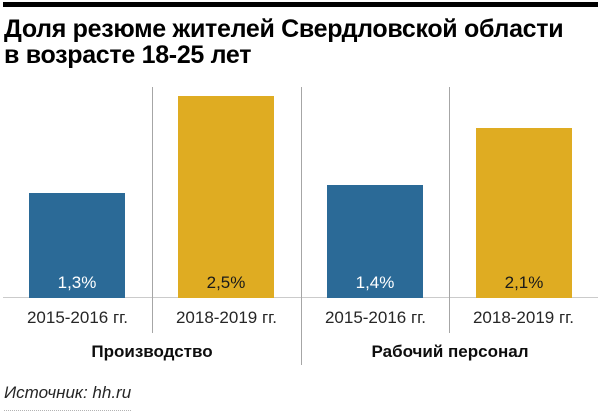  Describe the element at coordinates (524, 282) in the screenshot. I see `bar-value-label: 2,1%` at that location.